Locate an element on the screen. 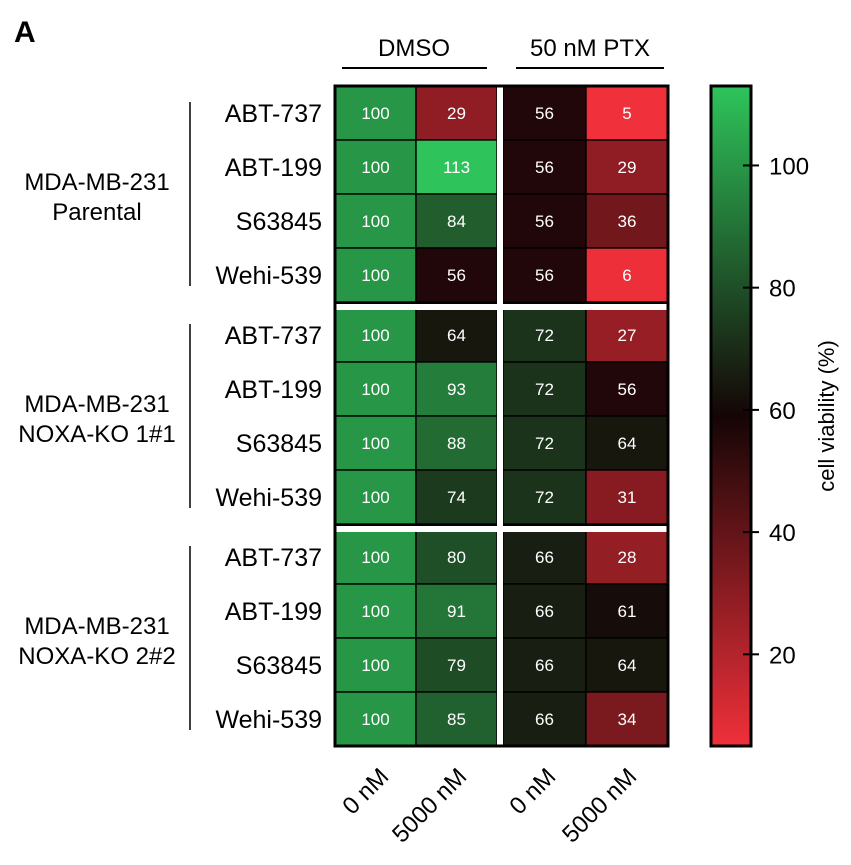 The image size is (851, 865). cell-value-label: 79 is located at coordinates (456, 665).